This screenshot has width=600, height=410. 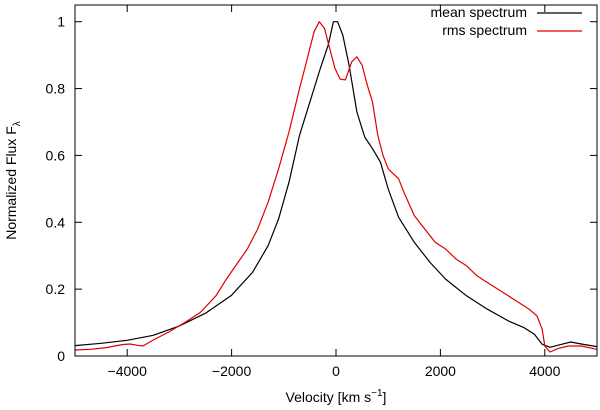 What do you see at coordinates (17, 123) in the screenshot?
I see `y-axis-label-subscript: λ` at bounding box center [17, 123].